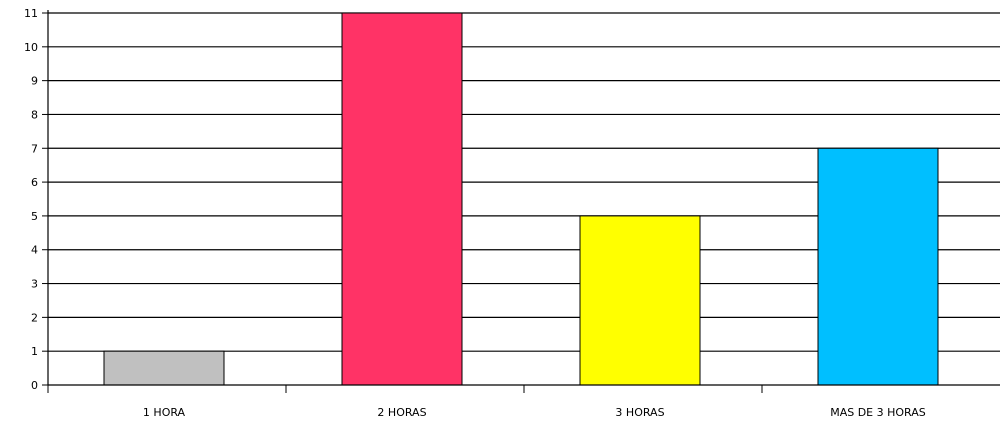 The image size is (1000, 425). What do you see at coordinates (640, 300) in the screenshot?
I see `bar-3-horas` at bounding box center [640, 300].